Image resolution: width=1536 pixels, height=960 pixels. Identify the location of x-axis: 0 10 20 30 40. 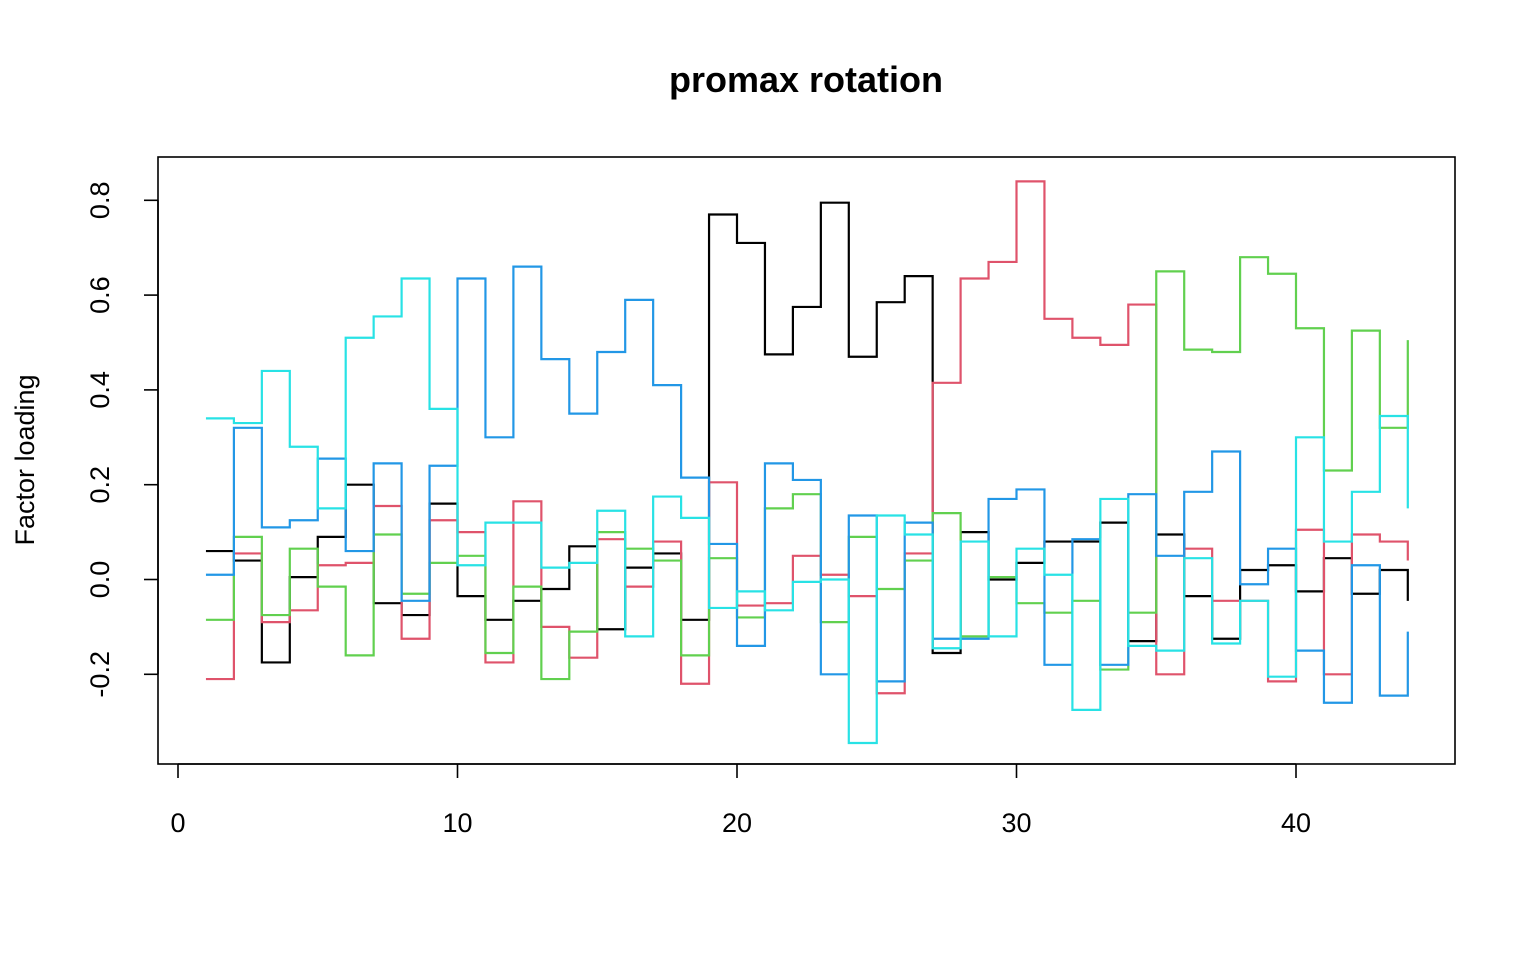
(740, 800).